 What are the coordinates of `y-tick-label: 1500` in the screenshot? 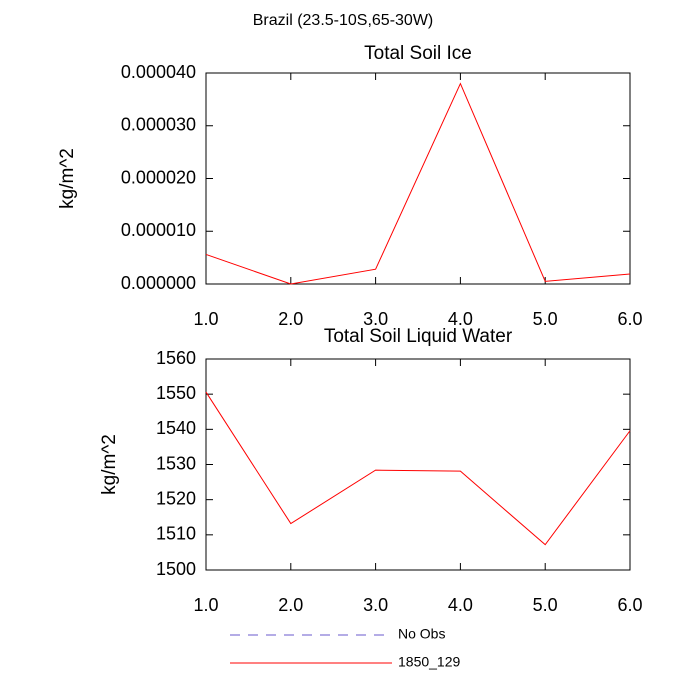 It's located at (176, 569).